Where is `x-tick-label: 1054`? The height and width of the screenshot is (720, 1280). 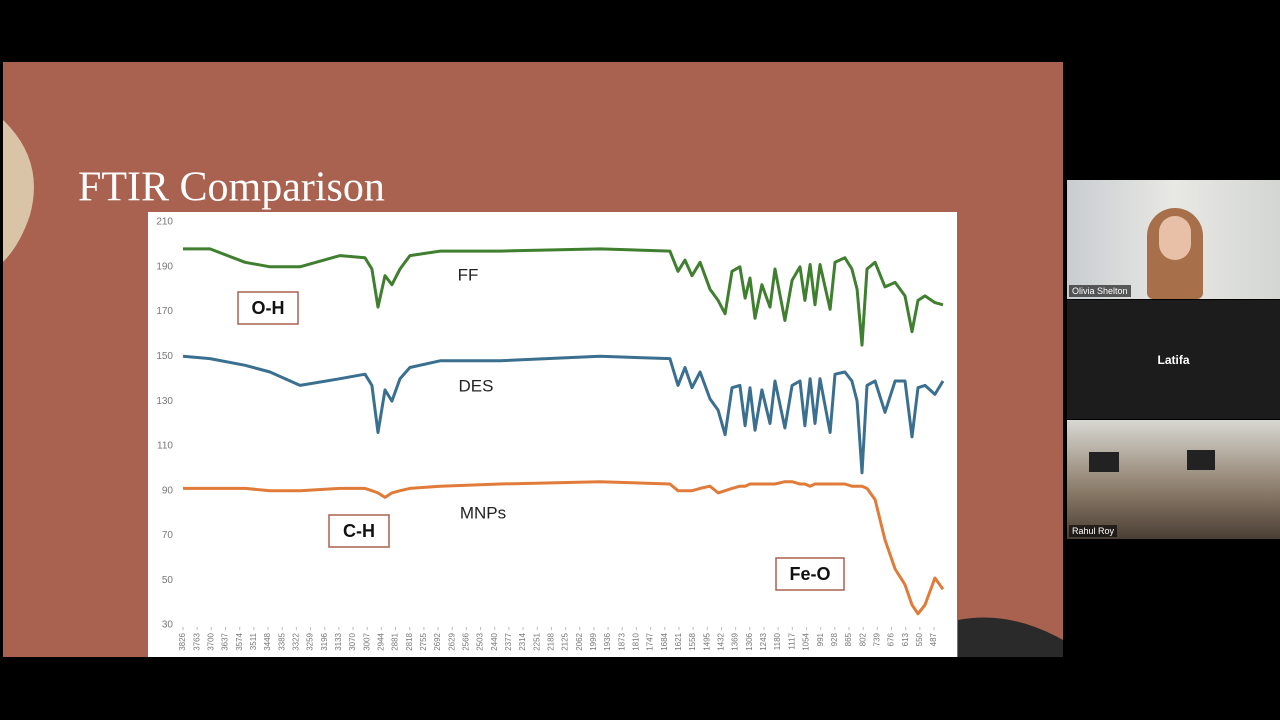 x-tick-label: 1054 is located at coordinates (806, 641).